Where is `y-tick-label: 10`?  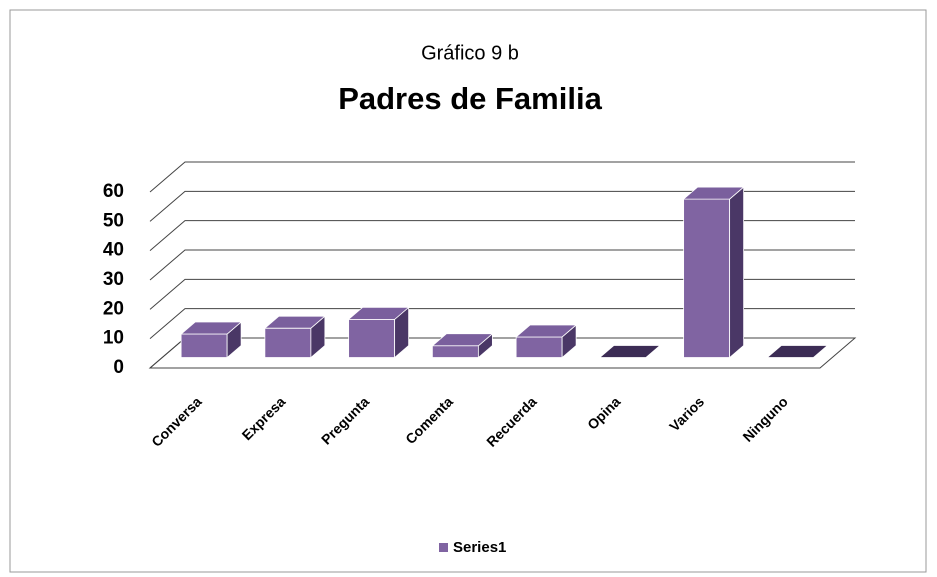 y-tick-label: 10 is located at coordinates (113, 338).